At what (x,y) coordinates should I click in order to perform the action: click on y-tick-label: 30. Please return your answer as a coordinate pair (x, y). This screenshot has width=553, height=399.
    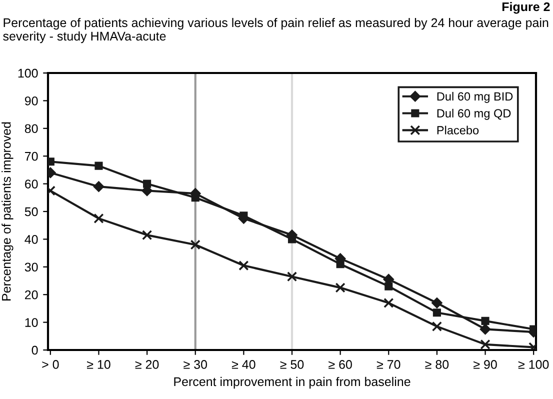
    Looking at the image, I should click on (31, 267).